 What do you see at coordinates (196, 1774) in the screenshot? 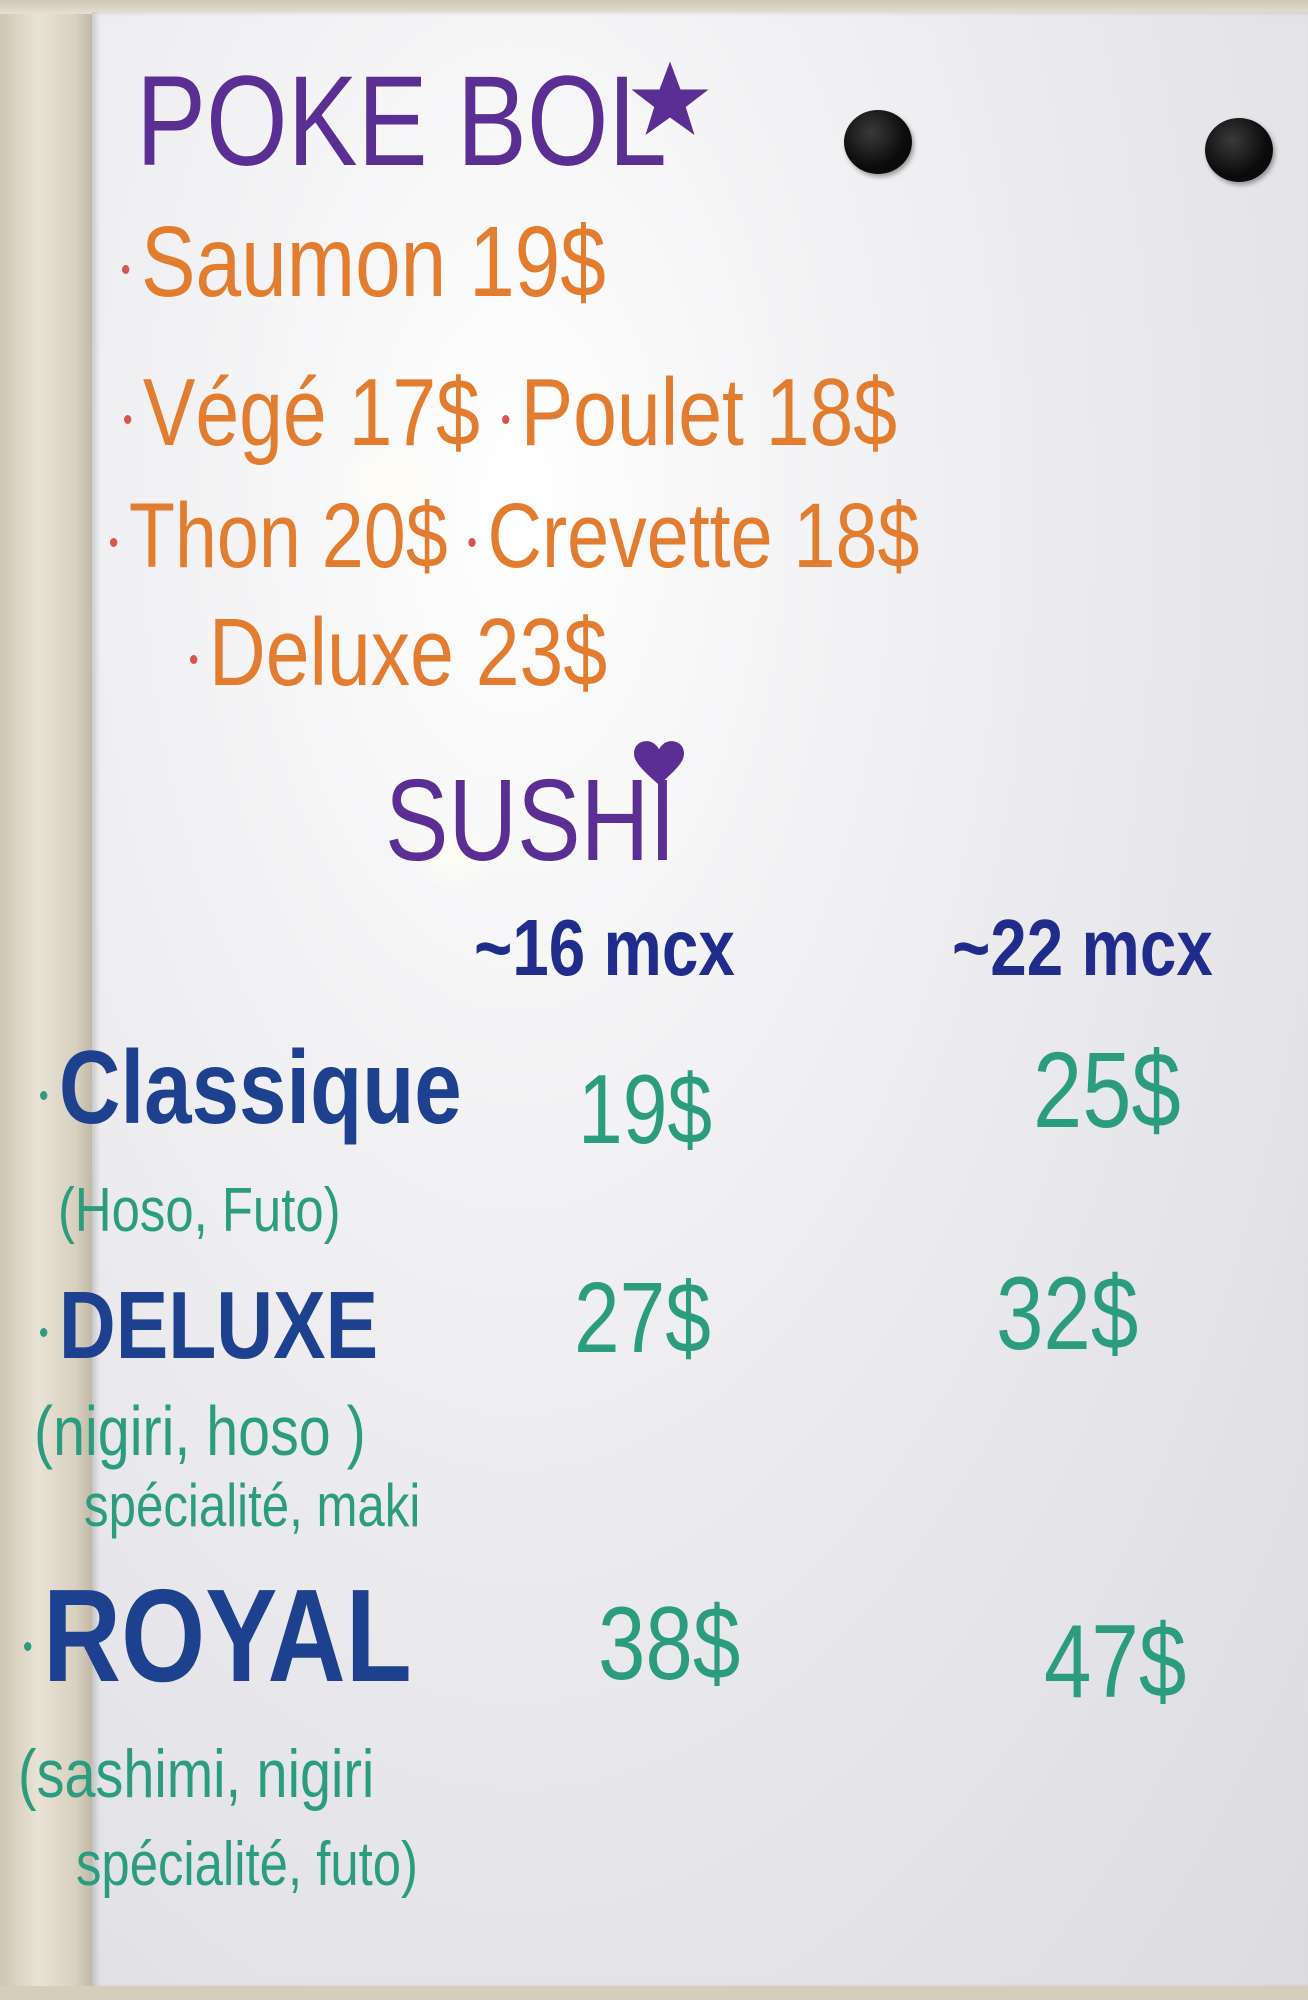
I see `sushi-item-desc: (sashimi, nigiri` at bounding box center [196, 1774].